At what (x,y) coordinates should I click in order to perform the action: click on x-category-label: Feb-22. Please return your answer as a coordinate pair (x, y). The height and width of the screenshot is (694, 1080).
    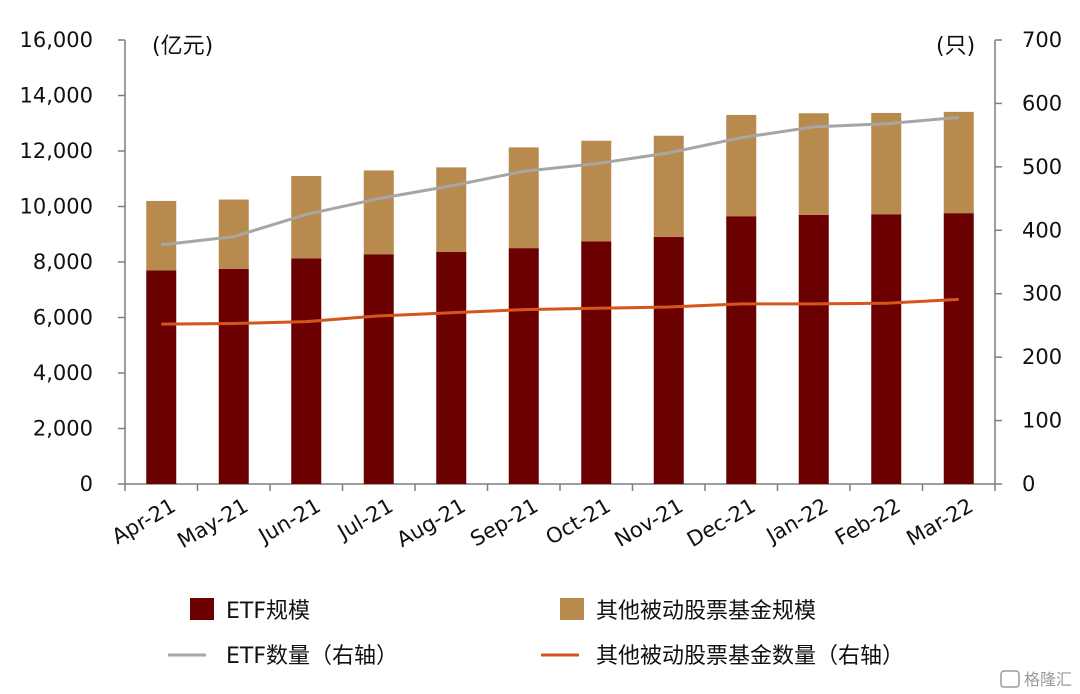
    Looking at the image, I should click on (868, 522).